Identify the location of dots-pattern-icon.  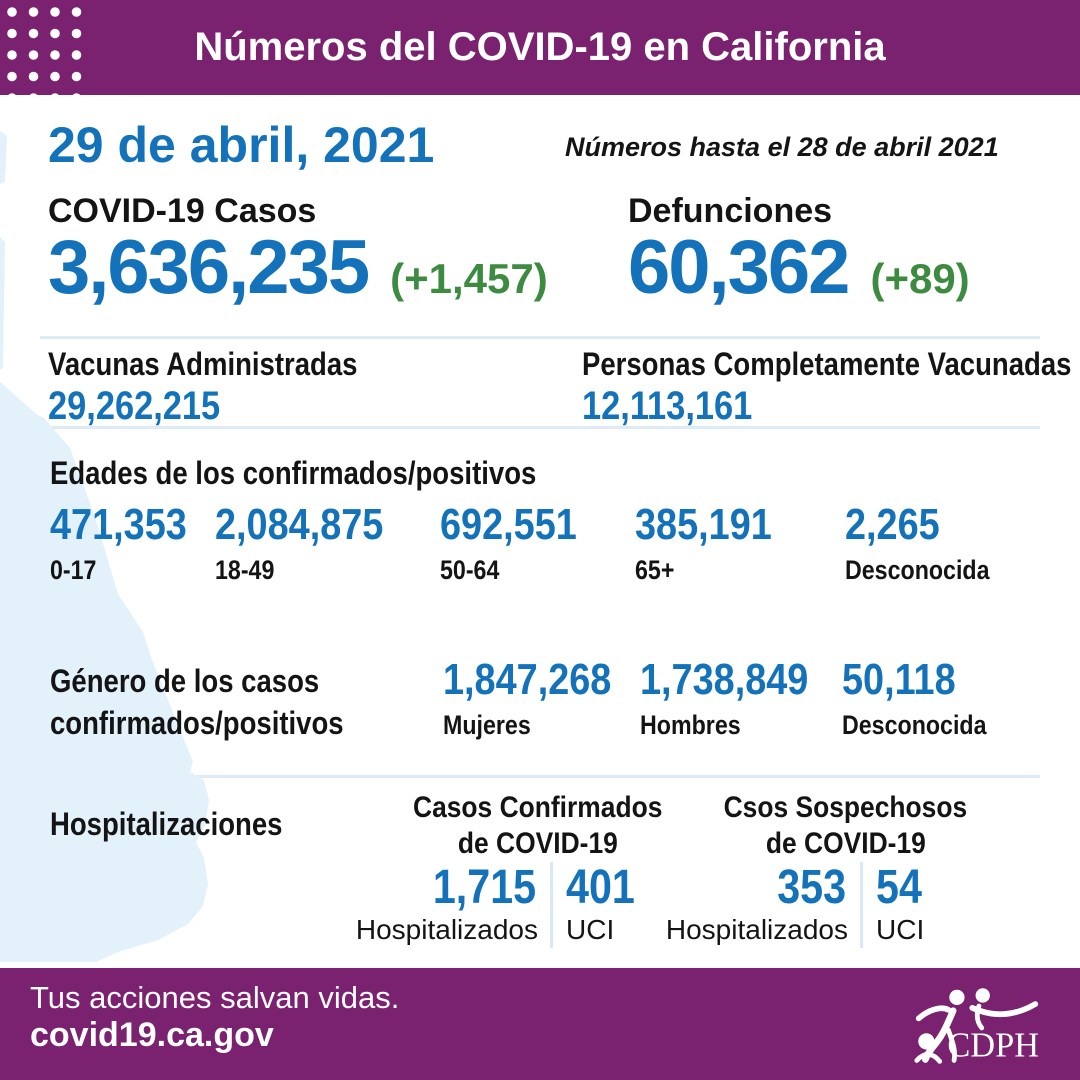
(44, 51).